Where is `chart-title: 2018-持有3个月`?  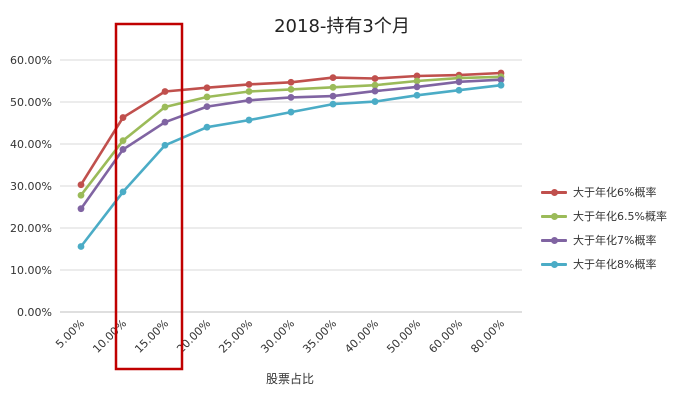 chart-title: 2018-持有3个月 is located at coordinates (342, 26).